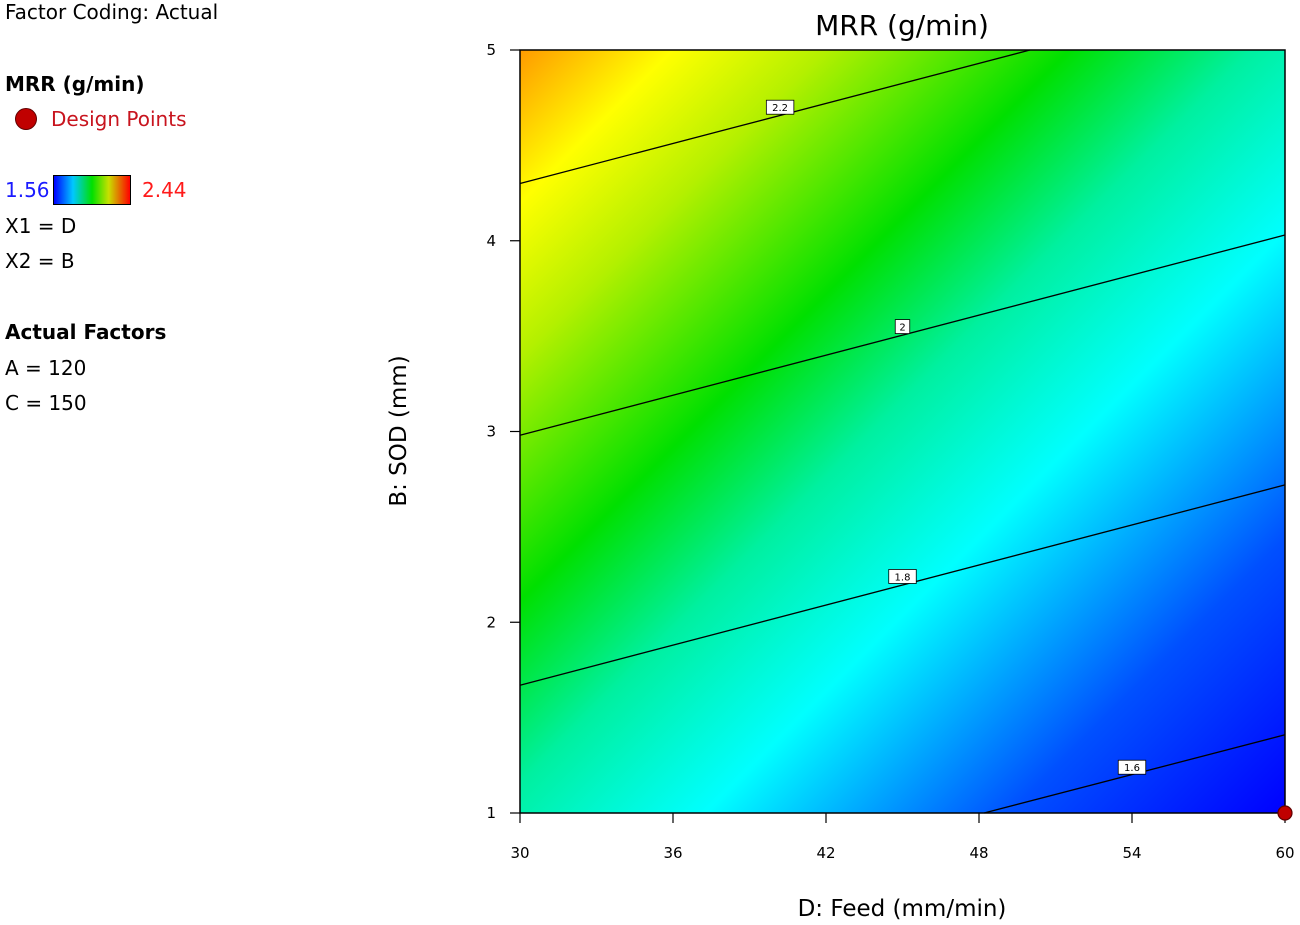 The width and height of the screenshot is (1300, 925). What do you see at coordinates (41, 226) in the screenshot?
I see `x1-assignment: X1 = D` at bounding box center [41, 226].